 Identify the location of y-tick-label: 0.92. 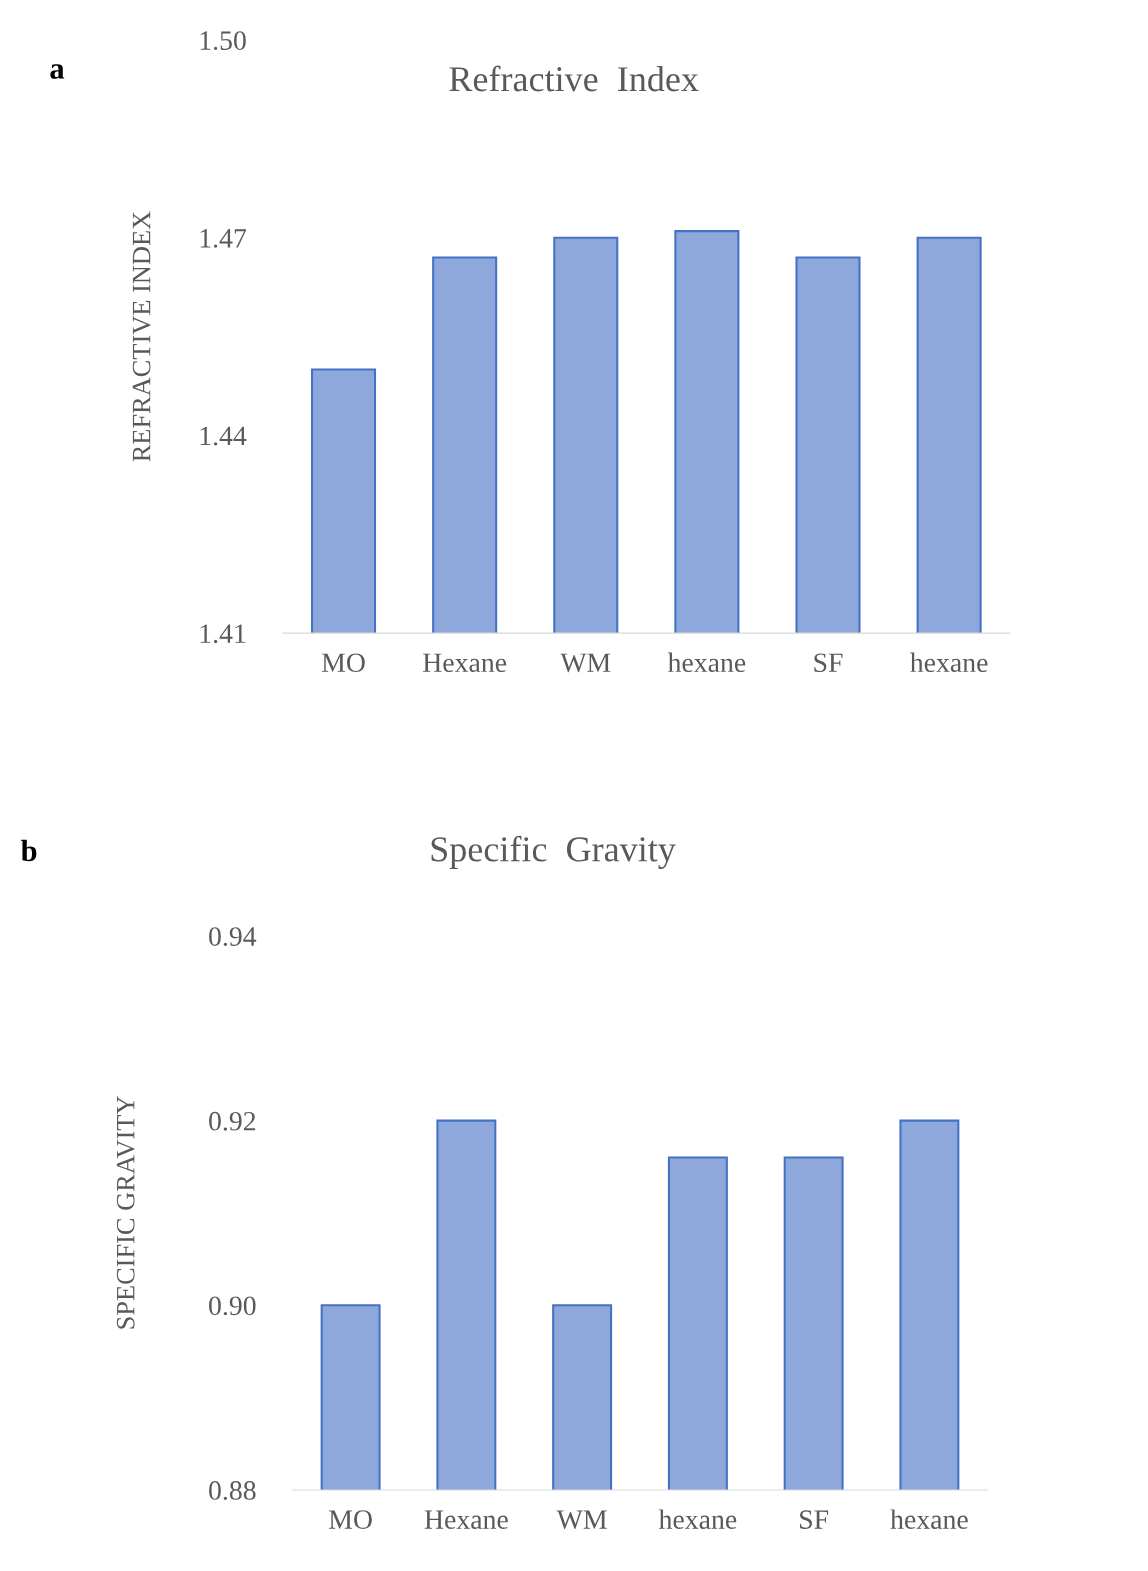
(232, 1121).